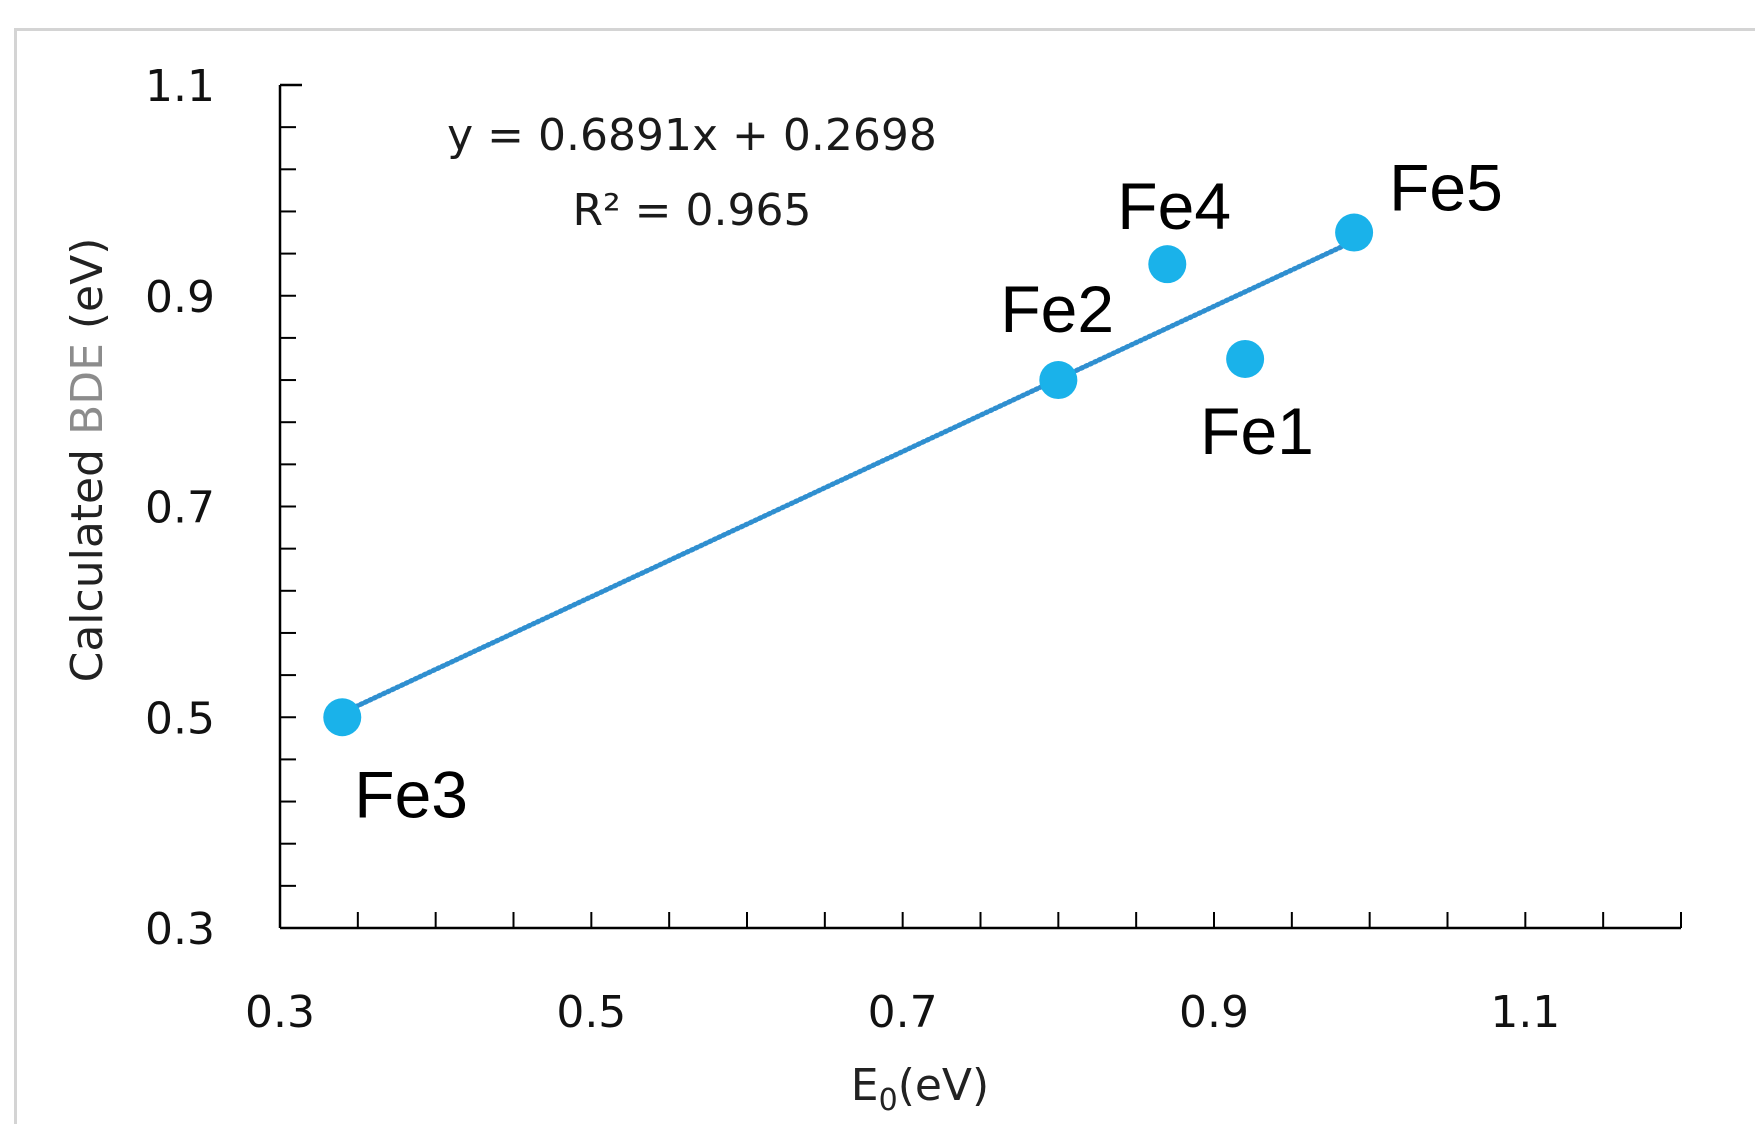 Image resolution: width=1755 pixels, height=1124 pixels. Describe the element at coordinates (342, 717) in the screenshot. I see `data-point-fe3` at that location.